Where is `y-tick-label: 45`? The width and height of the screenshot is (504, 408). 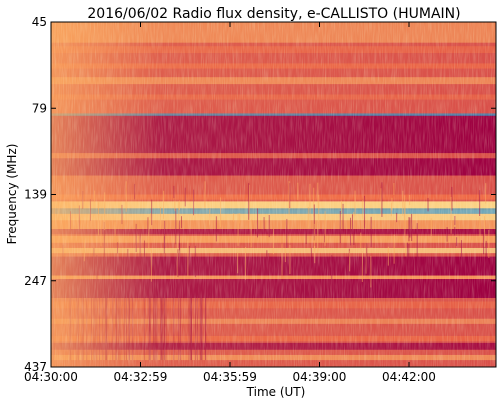
y-tick-label: 45 is located at coordinates (39, 22).